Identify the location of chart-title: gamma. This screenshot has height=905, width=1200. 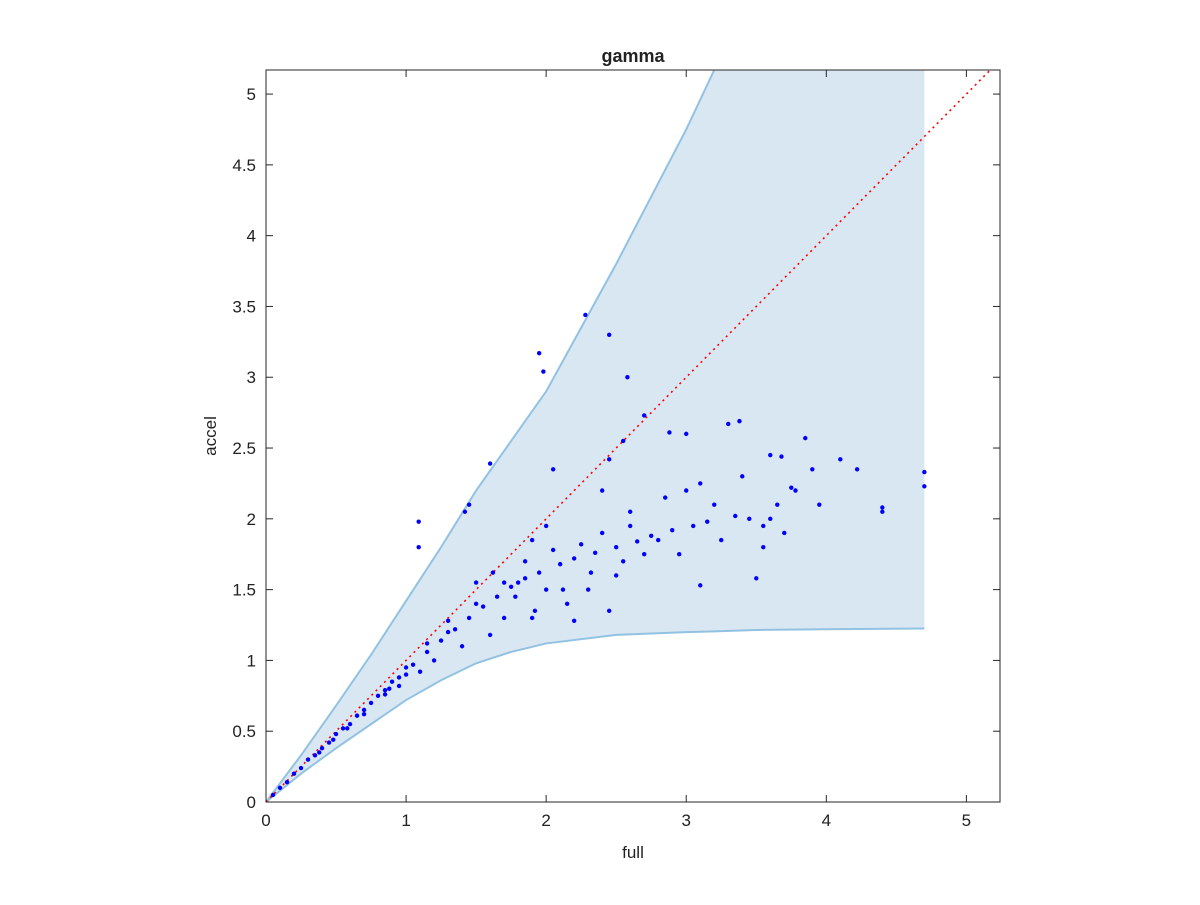
(633, 56).